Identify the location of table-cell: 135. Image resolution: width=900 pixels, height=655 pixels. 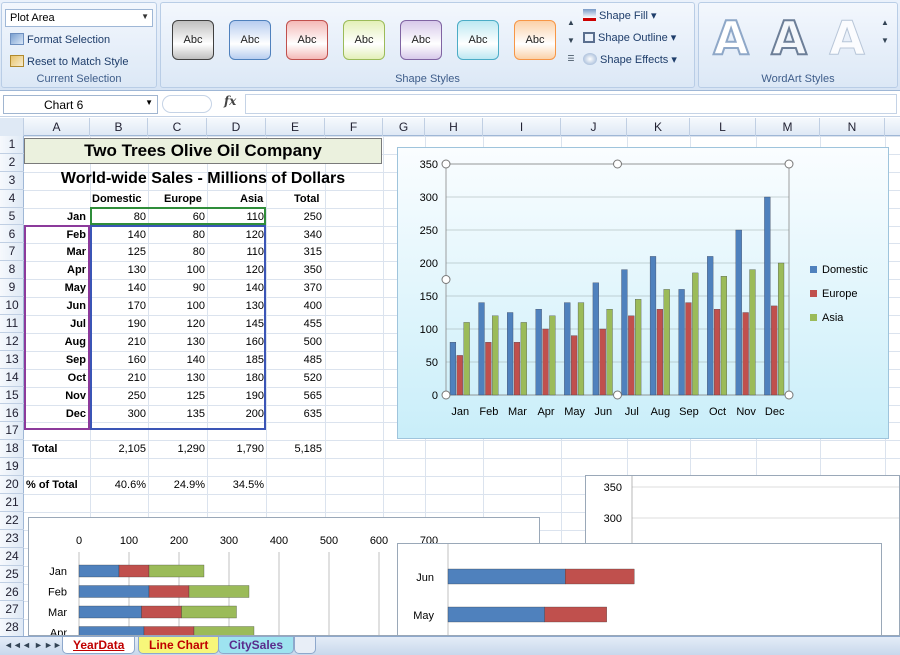
(195, 413).